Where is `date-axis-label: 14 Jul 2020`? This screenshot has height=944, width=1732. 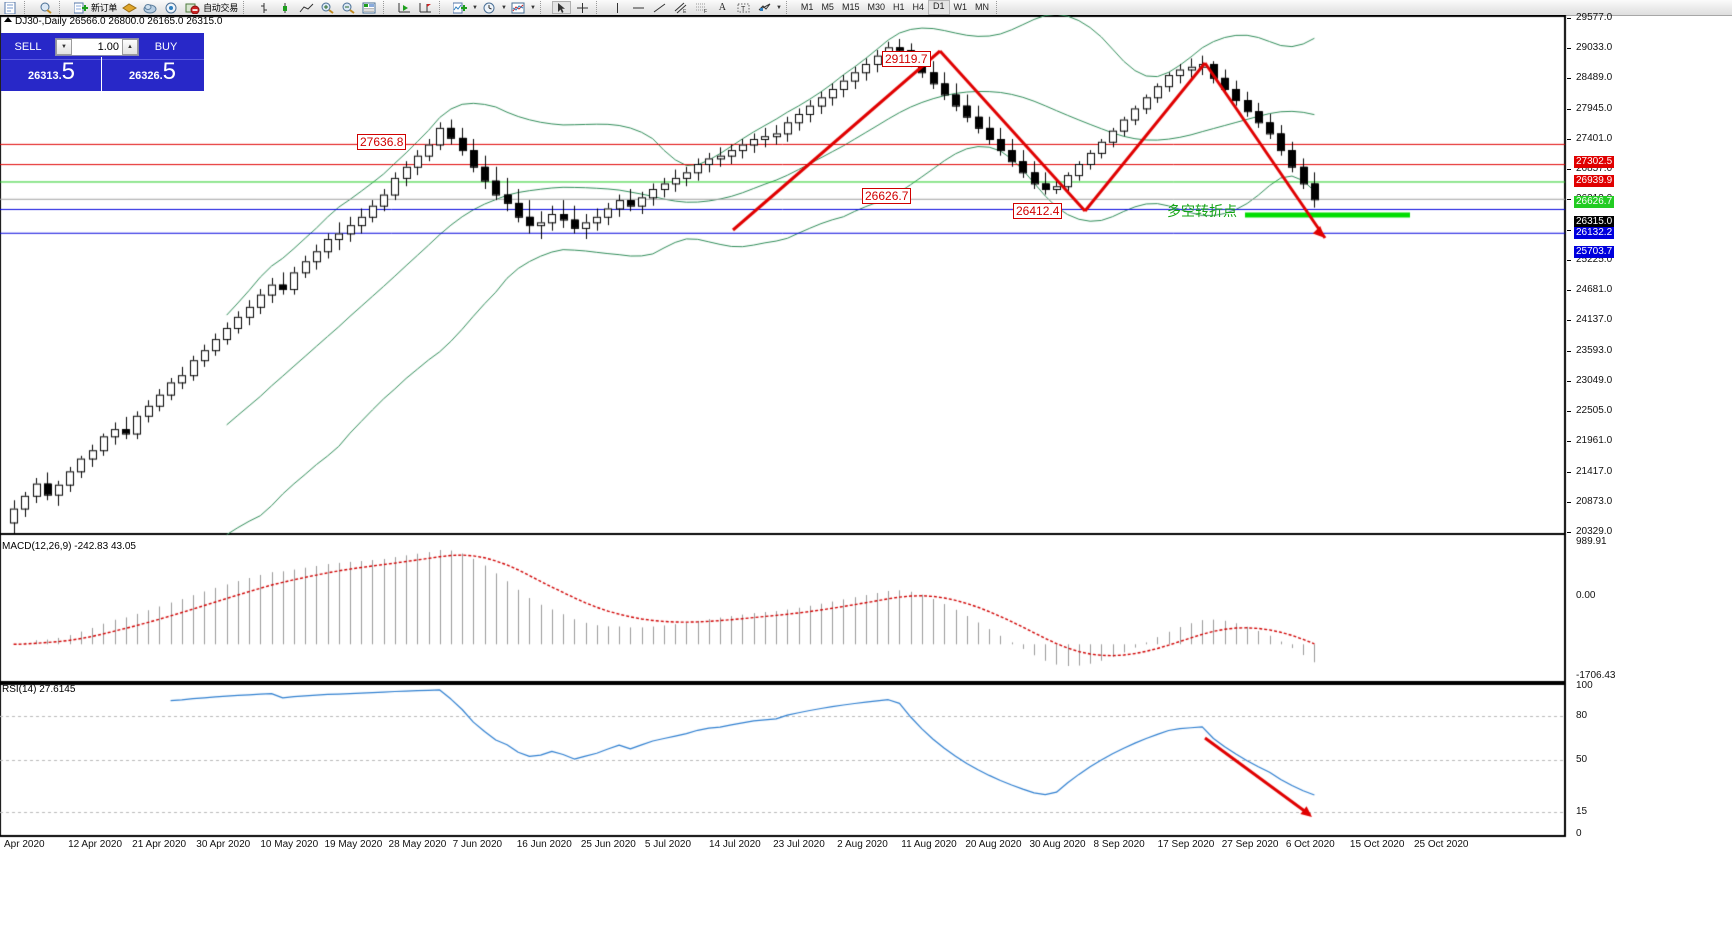 date-axis-label: 14 Jul 2020 is located at coordinates (735, 844).